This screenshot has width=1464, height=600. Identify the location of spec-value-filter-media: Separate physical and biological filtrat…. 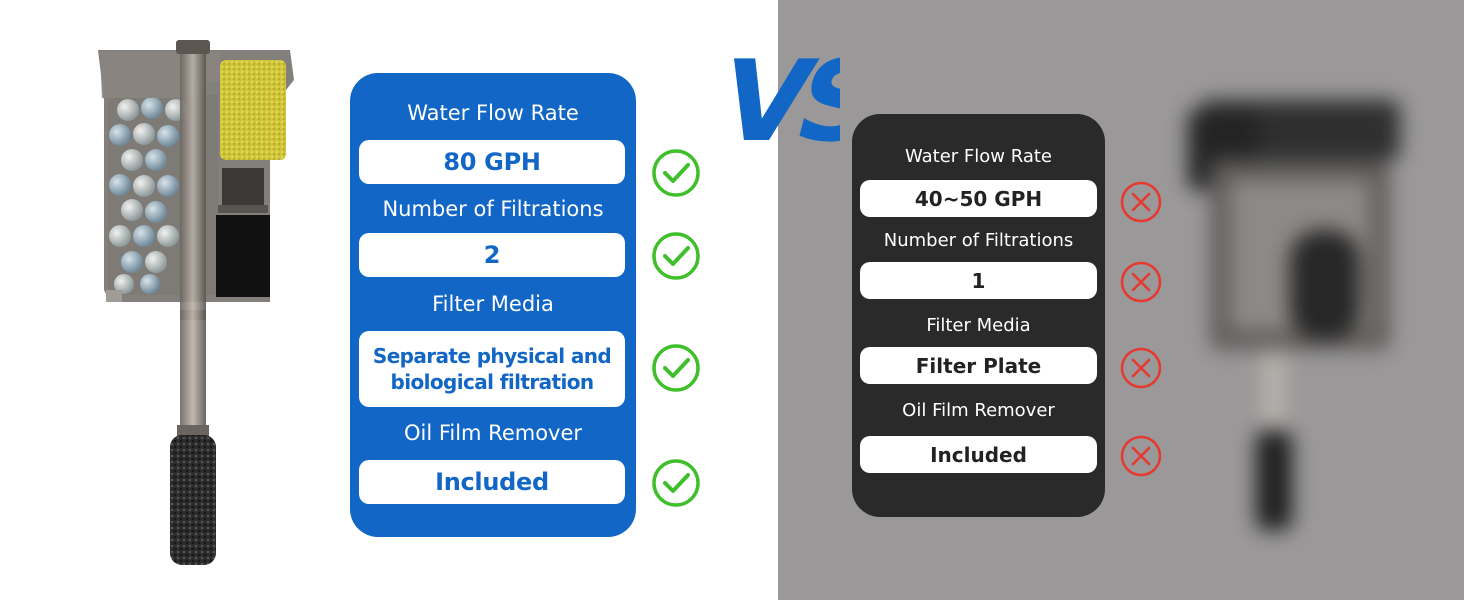
(492, 369).